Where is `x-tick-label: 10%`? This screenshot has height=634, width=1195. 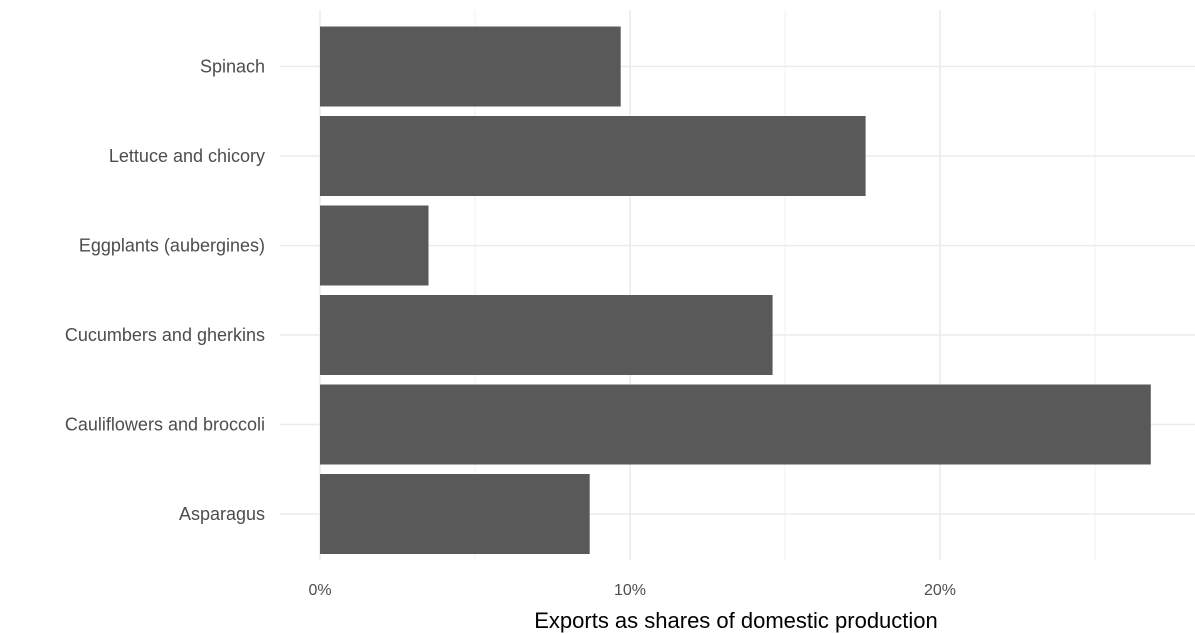
x-tick-label: 10% is located at coordinates (630, 590).